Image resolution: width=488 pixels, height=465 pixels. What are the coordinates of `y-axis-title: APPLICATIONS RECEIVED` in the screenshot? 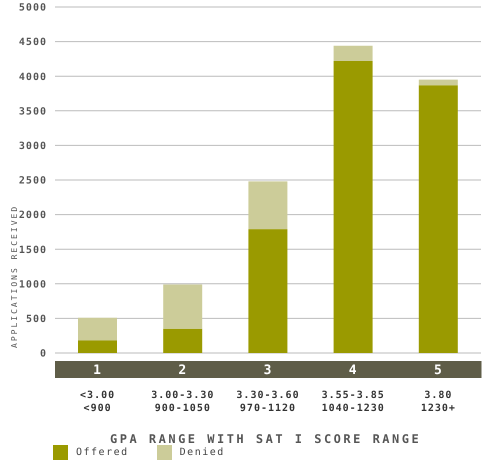 It's located at (14, 276).